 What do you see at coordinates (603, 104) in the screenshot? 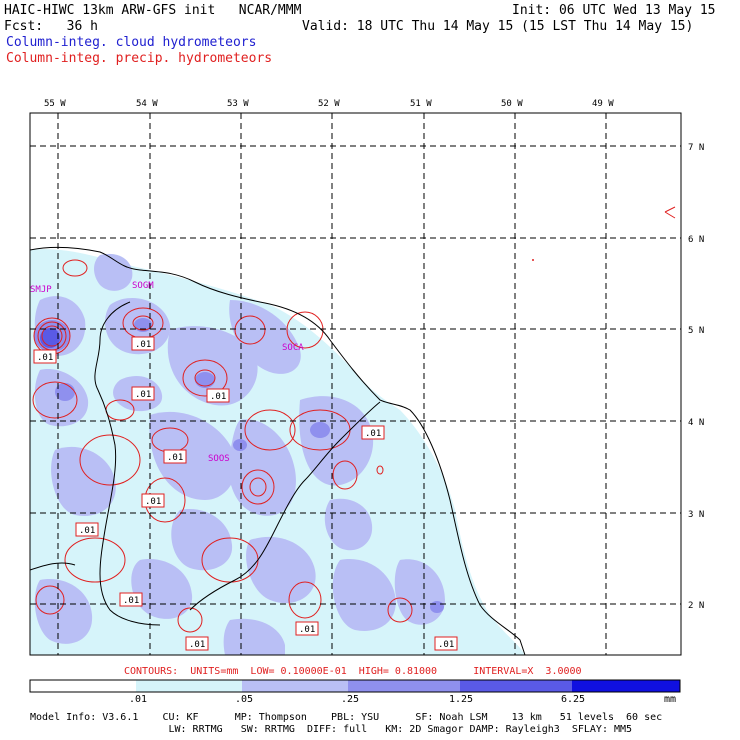
I see `lon-label: 49 W` at bounding box center [603, 104].